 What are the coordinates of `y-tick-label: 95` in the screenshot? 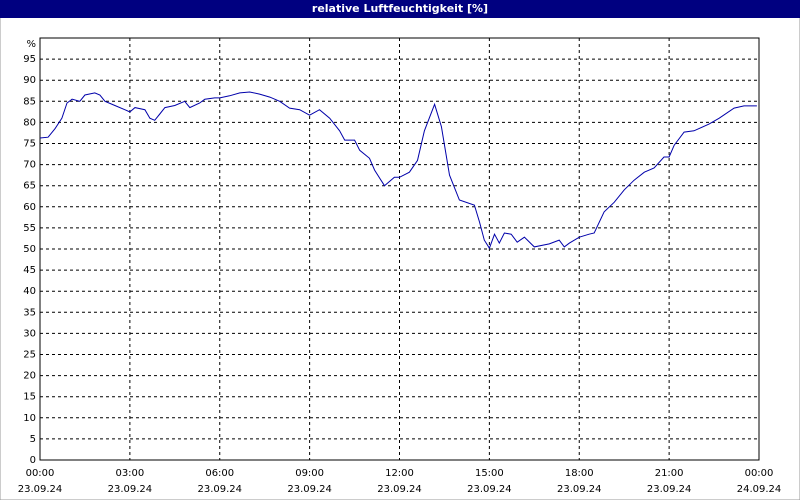 It's located at (29, 59).